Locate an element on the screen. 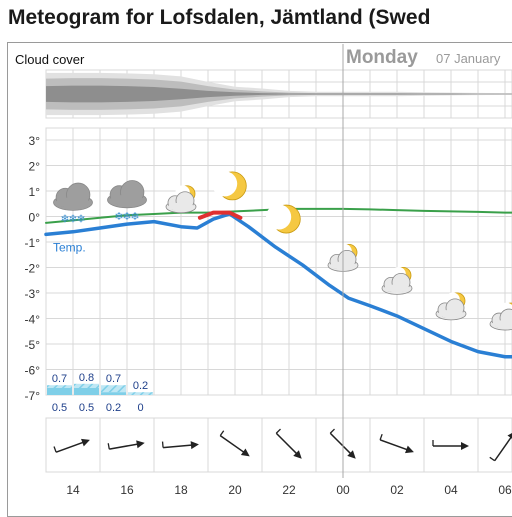  x-tick-label: 00 is located at coordinates (343, 490).